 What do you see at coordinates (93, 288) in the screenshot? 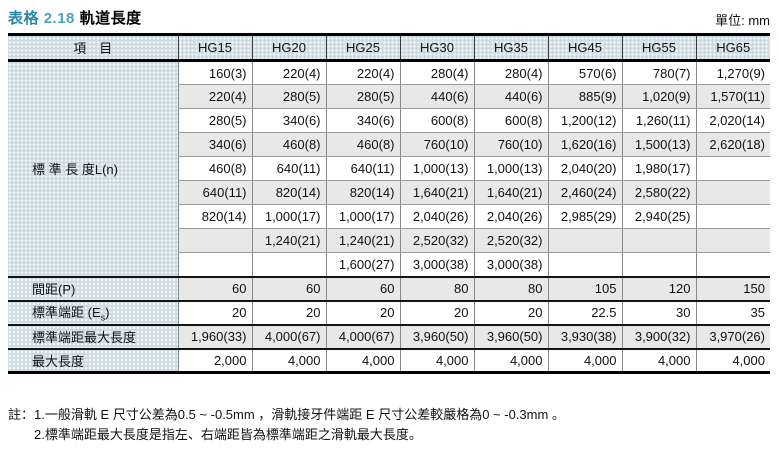
I see `row-label: 間距(P)` at bounding box center [93, 288].